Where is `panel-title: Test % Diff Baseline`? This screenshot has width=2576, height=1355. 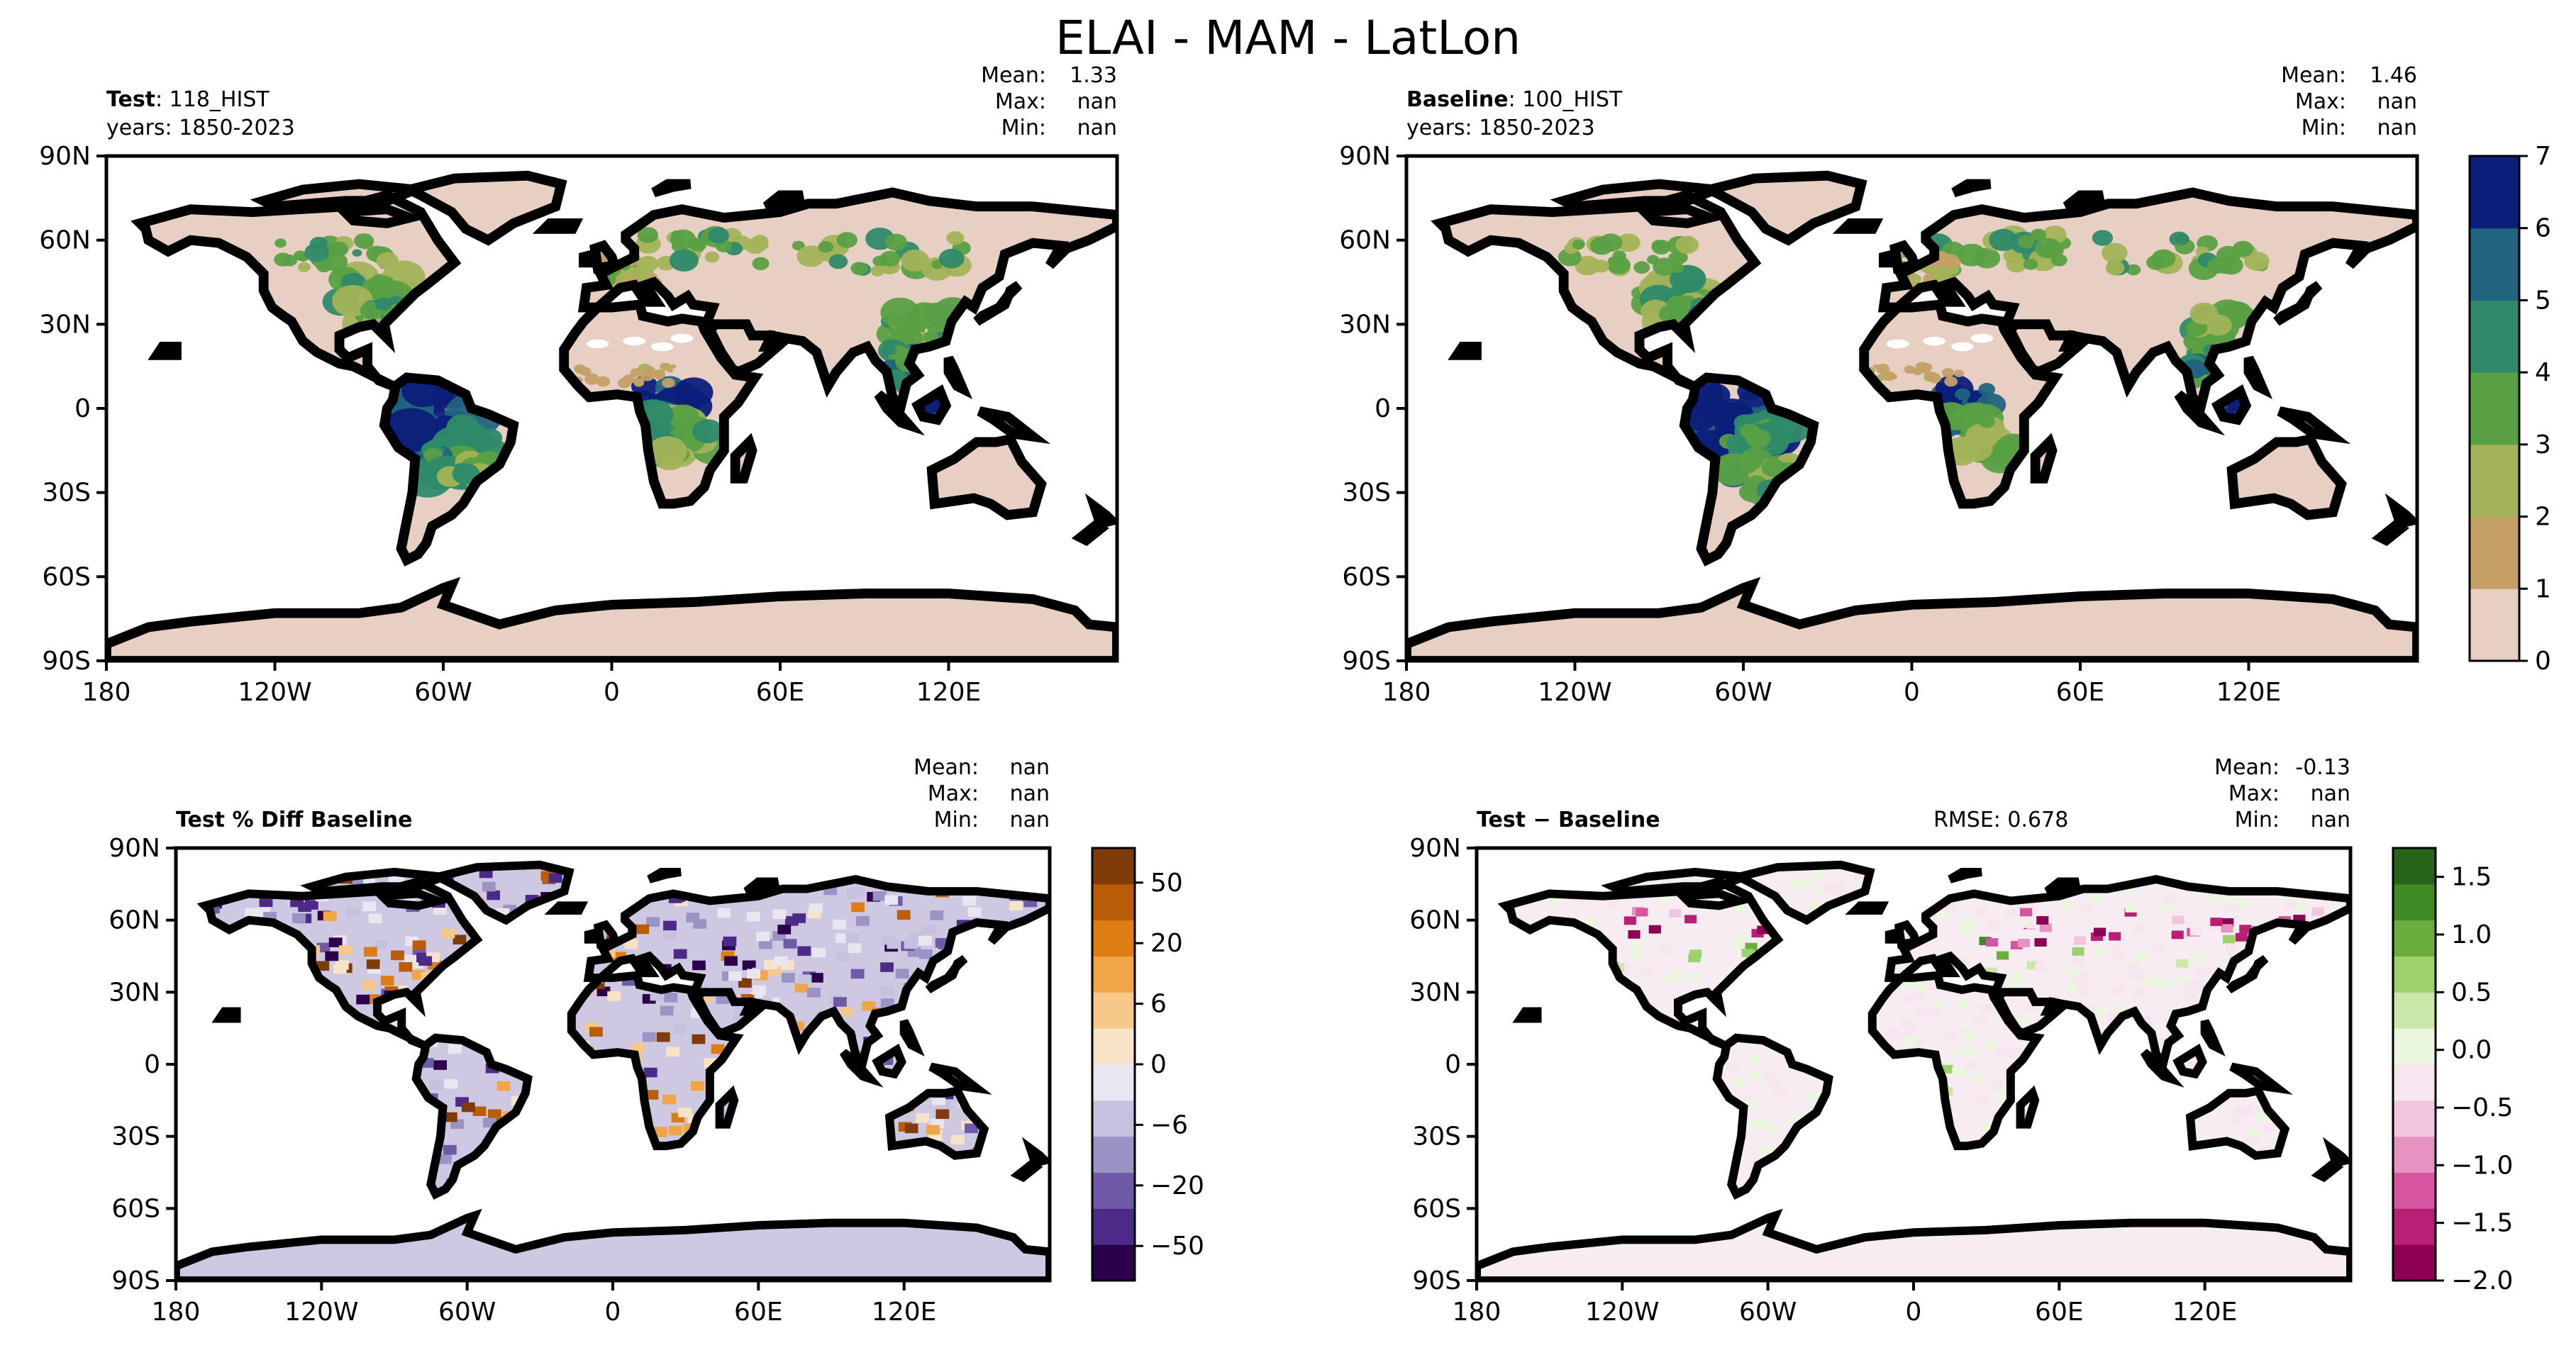
panel-title: Test % Diff Baseline is located at coordinates (294, 820).